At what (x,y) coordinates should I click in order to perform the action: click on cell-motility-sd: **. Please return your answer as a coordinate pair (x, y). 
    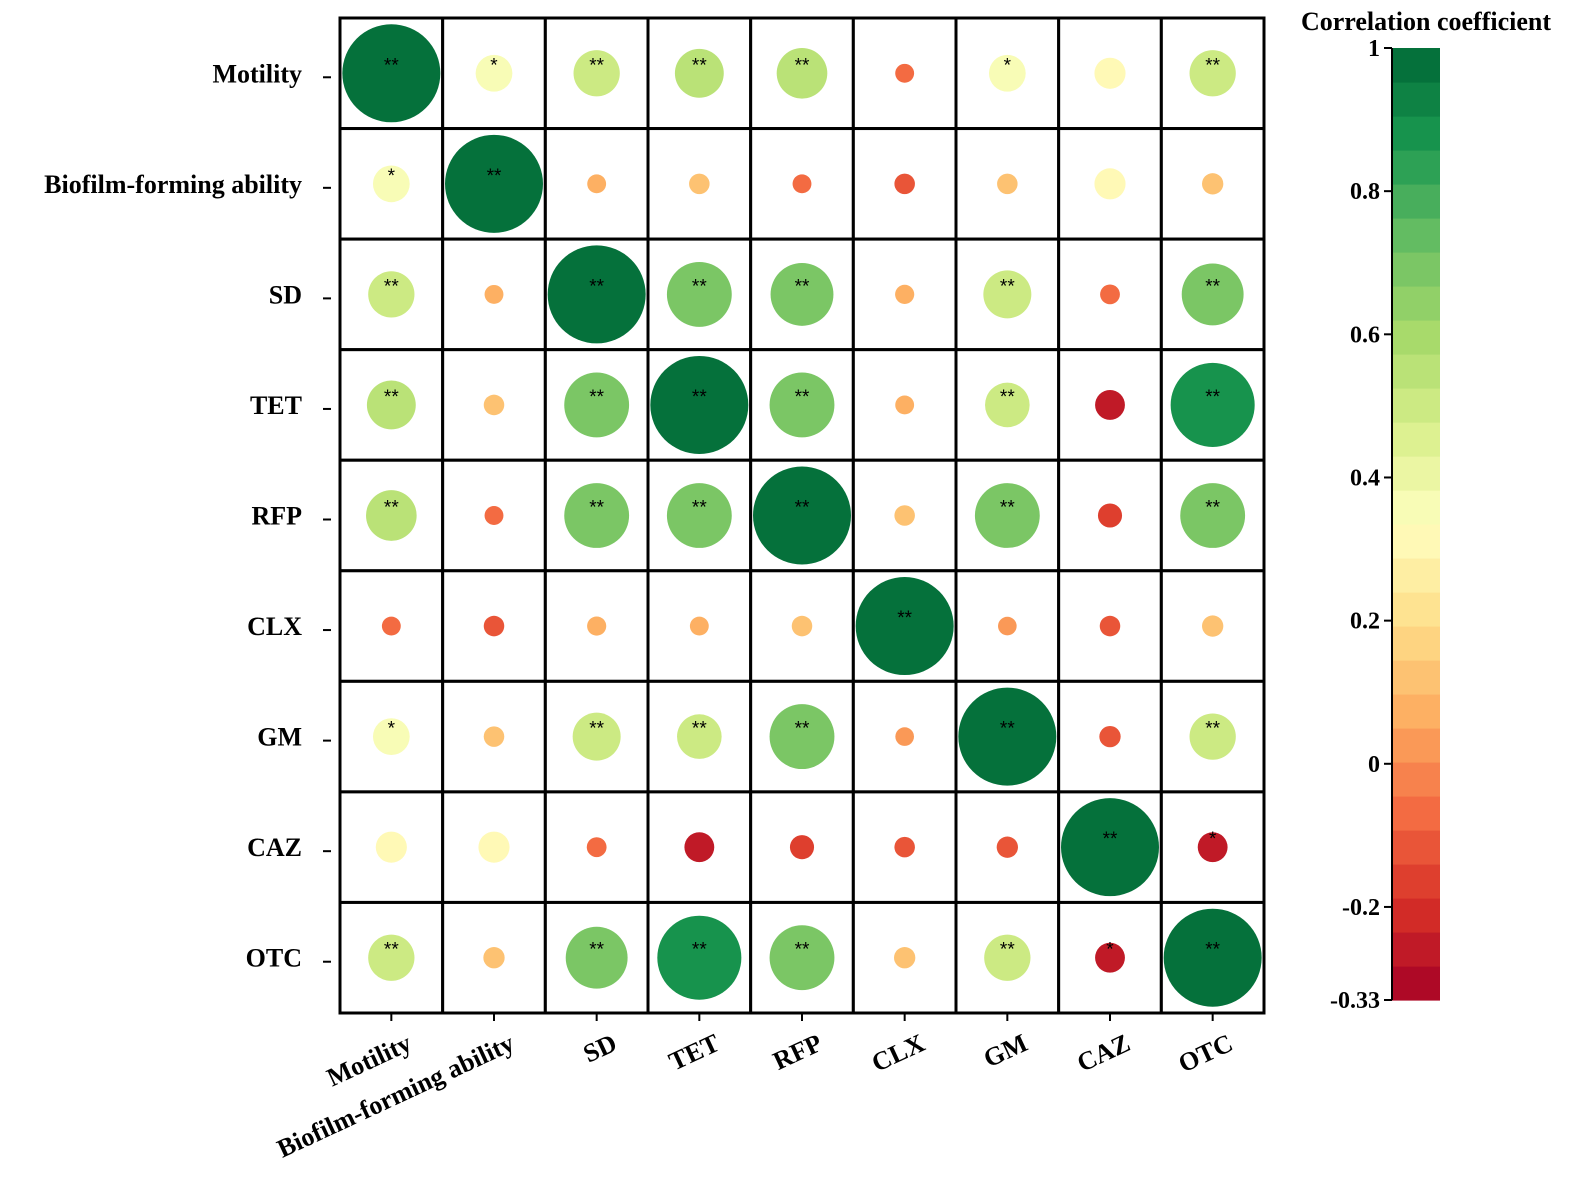
    Looking at the image, I should click on (596, 73).